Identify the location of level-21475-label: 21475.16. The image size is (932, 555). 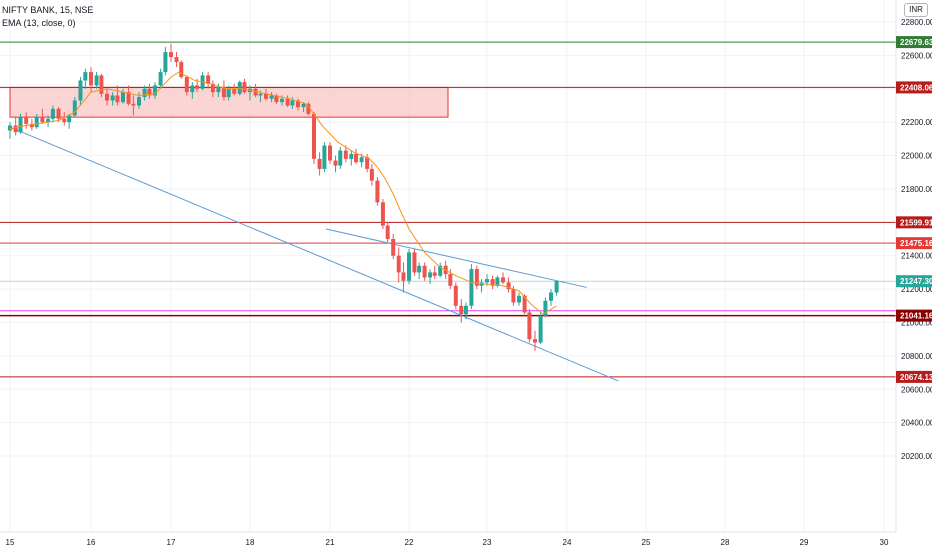
(916, 243).